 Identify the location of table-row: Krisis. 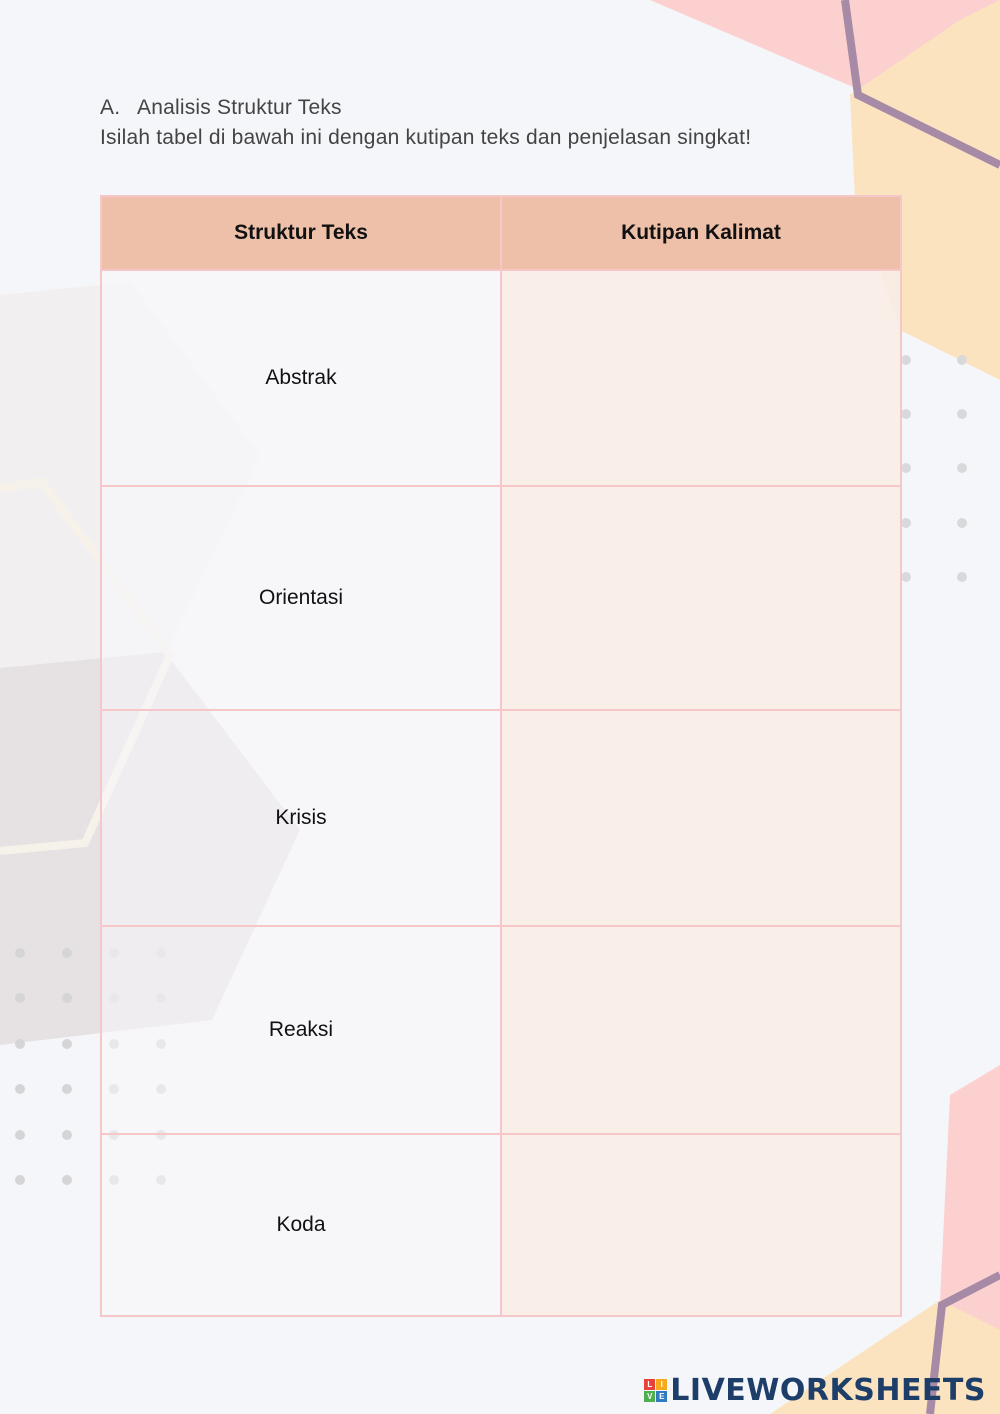
(501, 818).